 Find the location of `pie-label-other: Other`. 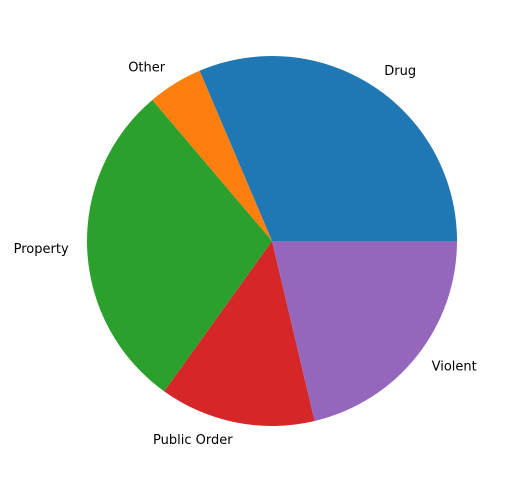

pie-label-other: Other is located at coordinates (147, 67).